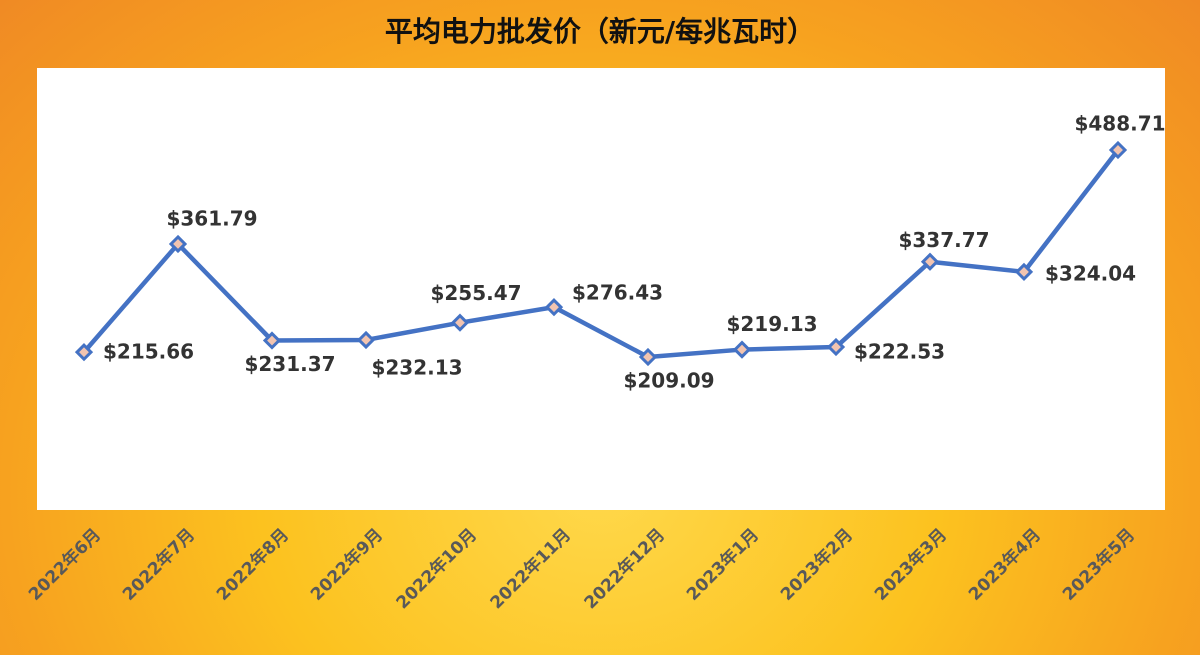  Describe the element at coordinates (416, 367) in the screenshot. I see `data-label: $232.13` at that location.